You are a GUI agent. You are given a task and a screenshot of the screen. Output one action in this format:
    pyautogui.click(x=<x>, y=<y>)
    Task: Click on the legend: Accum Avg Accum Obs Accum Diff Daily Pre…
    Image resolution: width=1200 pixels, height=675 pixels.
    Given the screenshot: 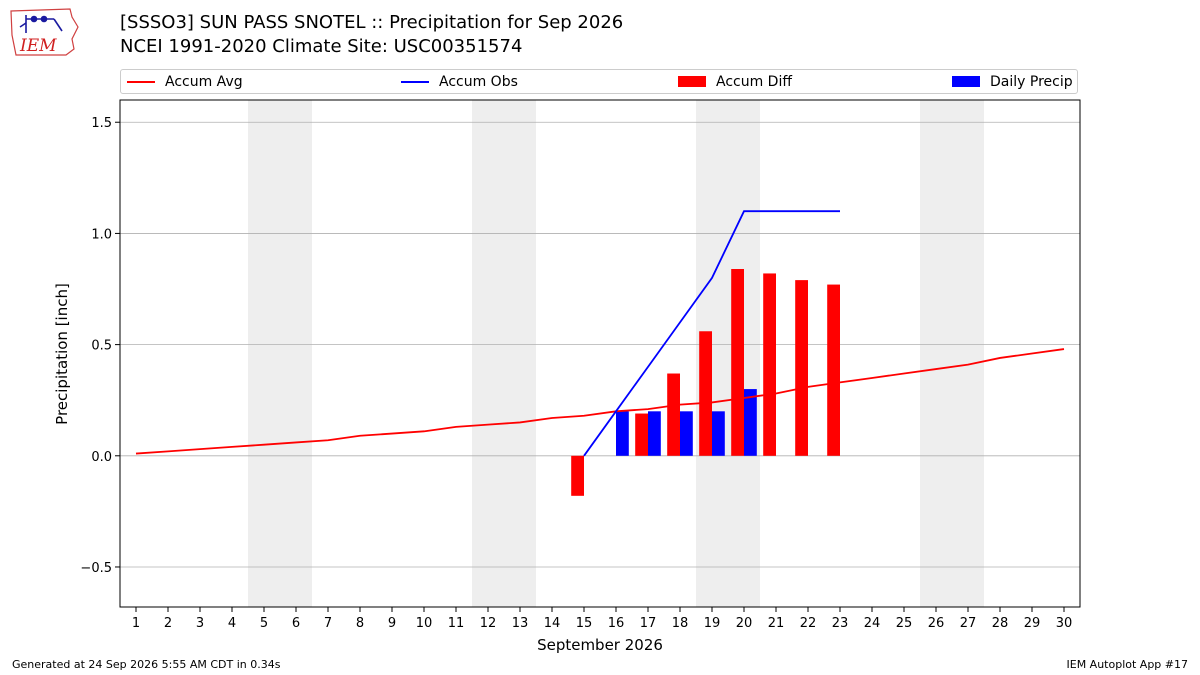 What is the action you would take?
    pyautogui.click(x=599, y=81)
    